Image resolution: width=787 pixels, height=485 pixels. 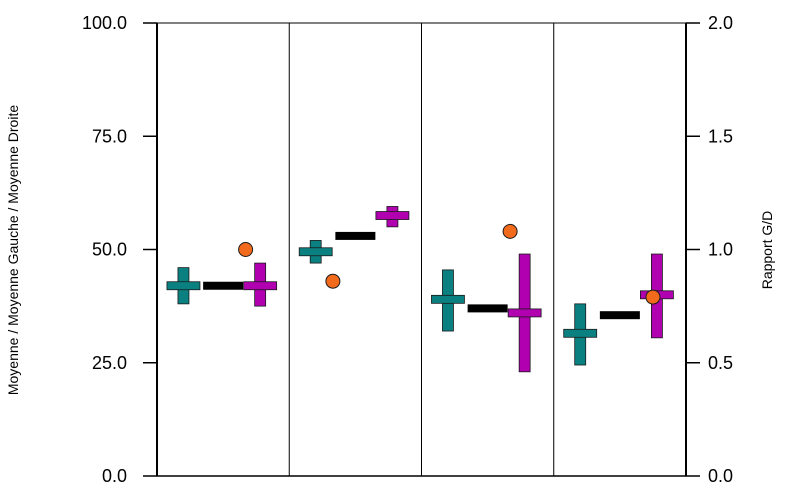 I want to click on y-tick-label-left: 25.0, so click(x=109, y=363).